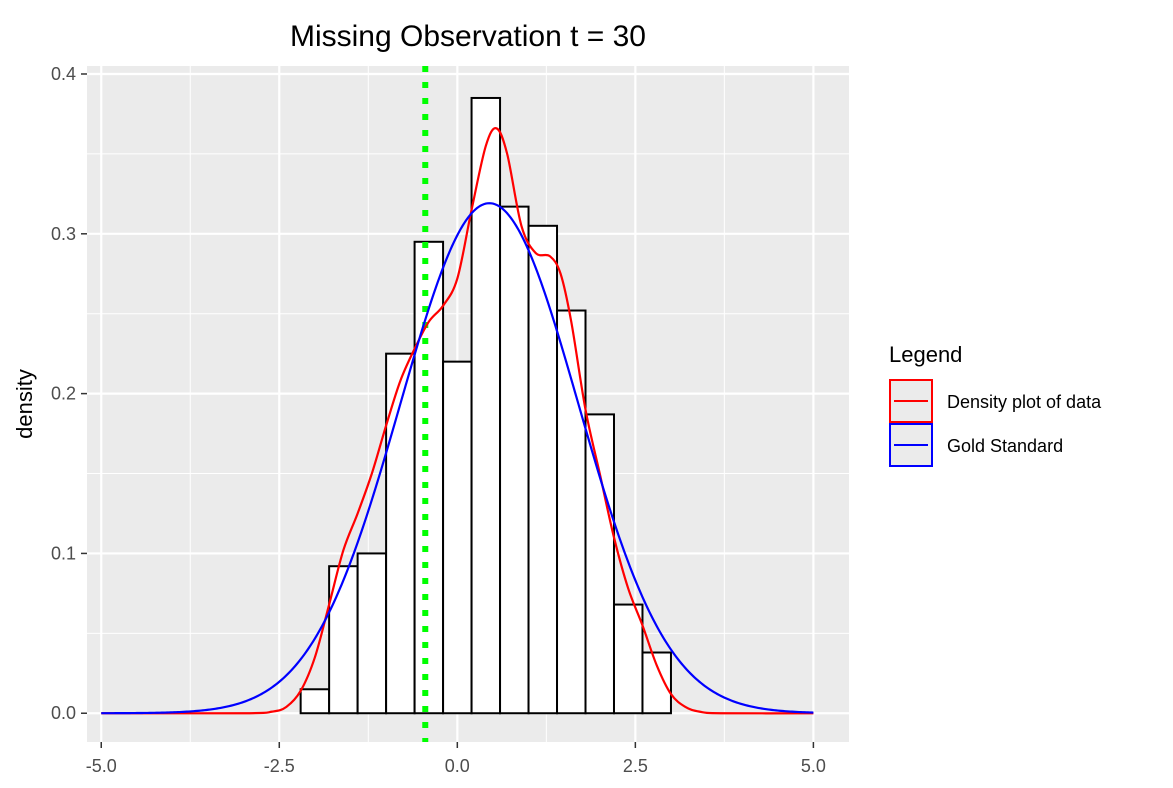 Image resolution: width=1173 pixels, height=788 pixels. I want to click on legend: Legend Density plot of data Gold Standard, so click(995, 404).